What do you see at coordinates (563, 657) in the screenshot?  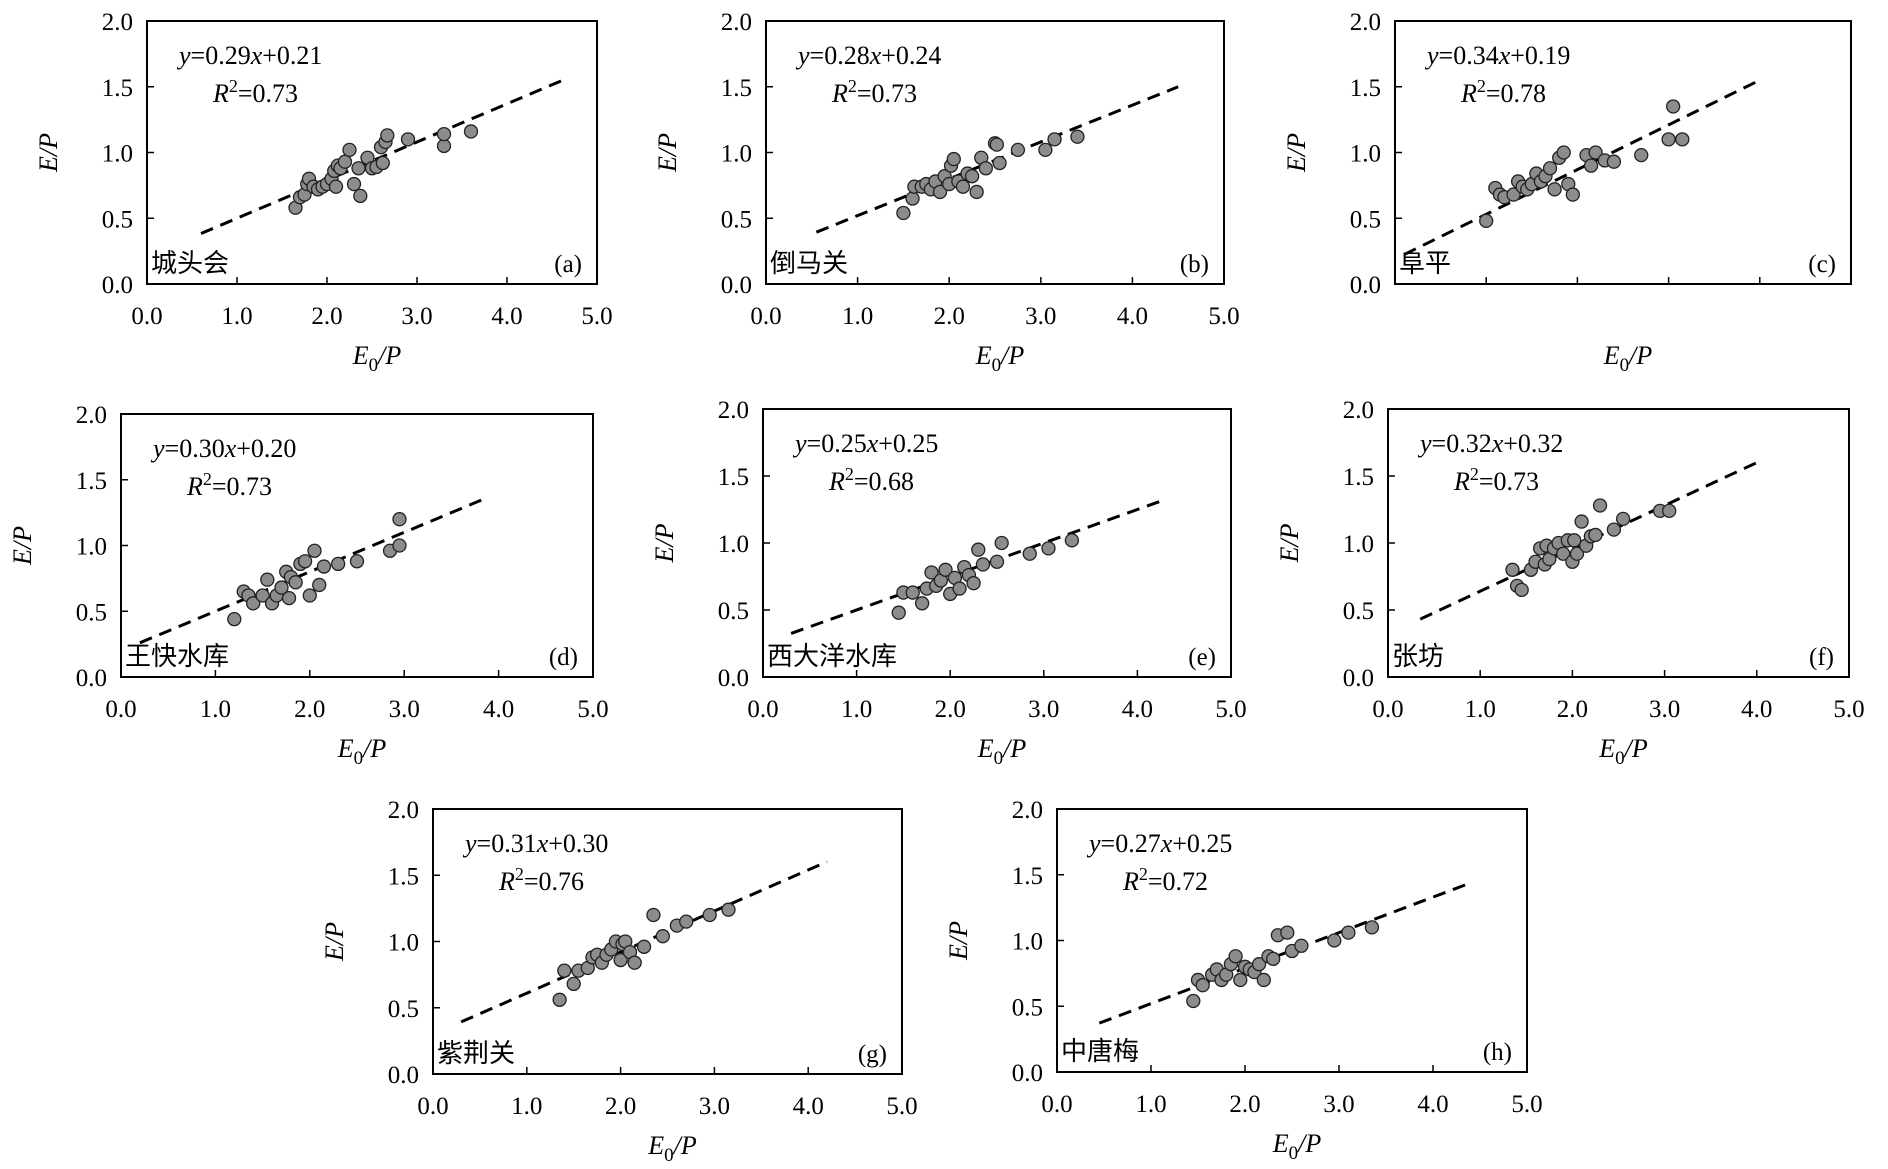 I see `panel-tag: (d)` at bounding box center [563, 657].